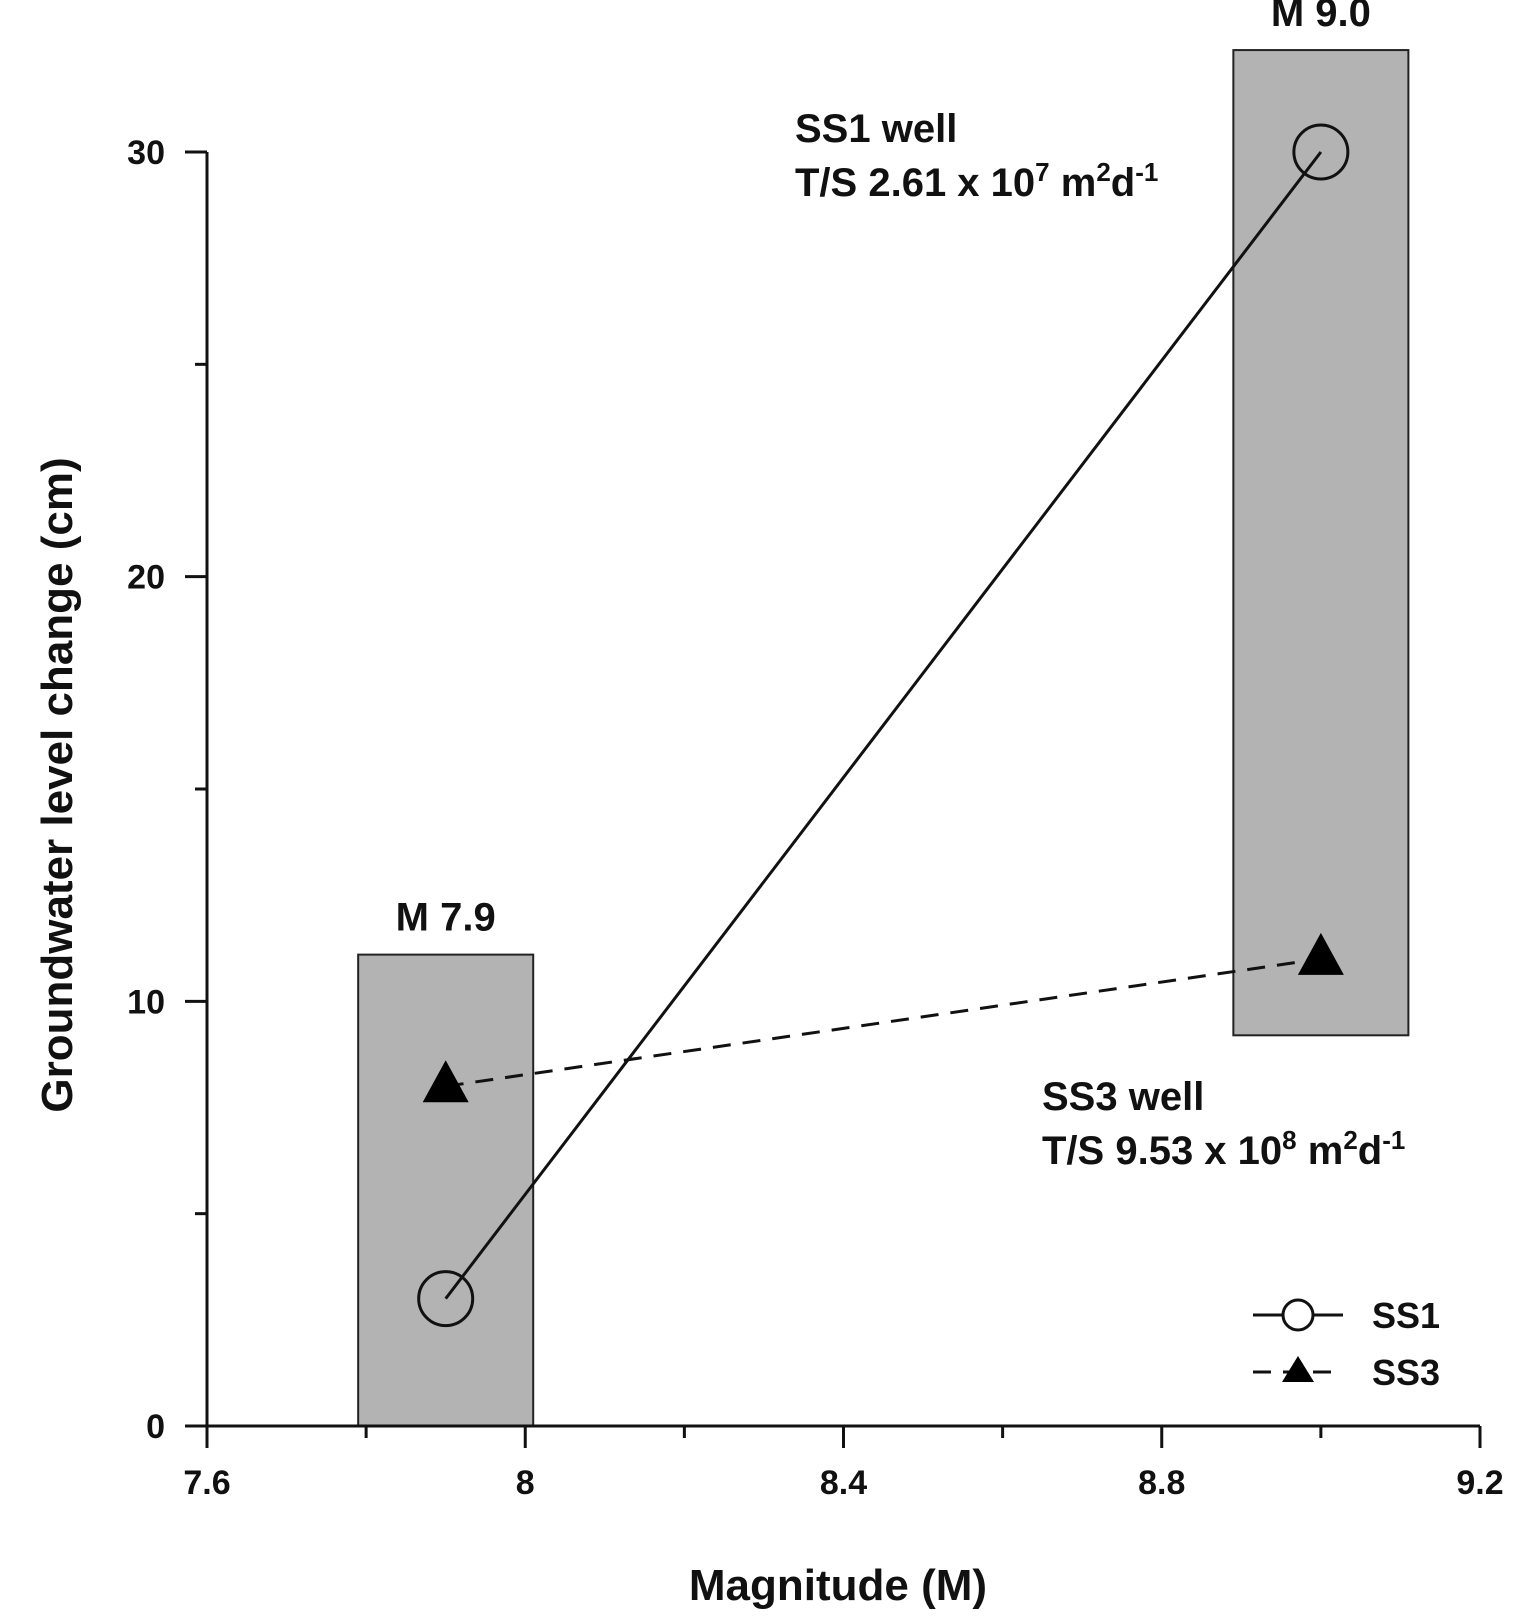 Image resolution: width=1526 pixels, height=1619 pixels. What do you see at coordinates (883, 1022) in the screenshot?
I see `ss3-series-line` at bounding box center [883, 1022].